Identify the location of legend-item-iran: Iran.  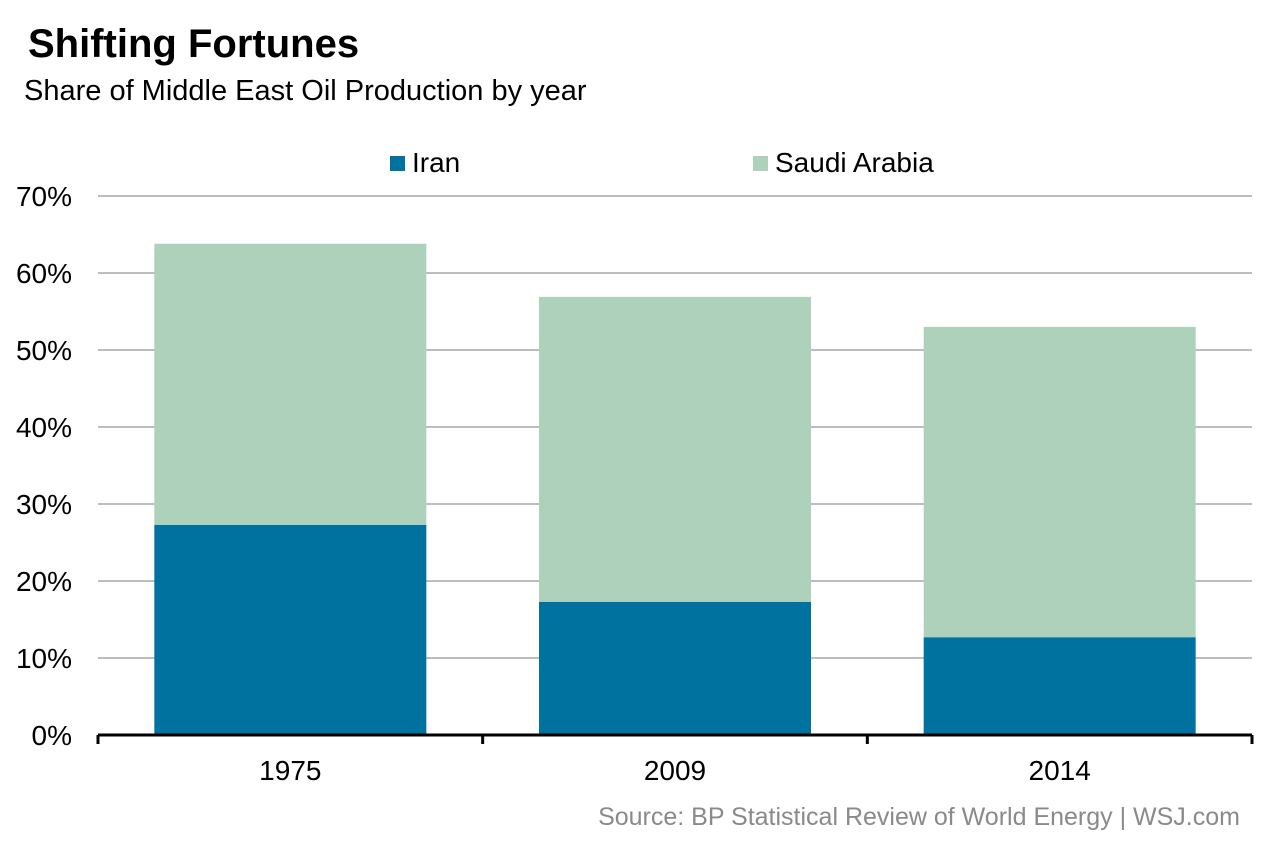
(425, 163).